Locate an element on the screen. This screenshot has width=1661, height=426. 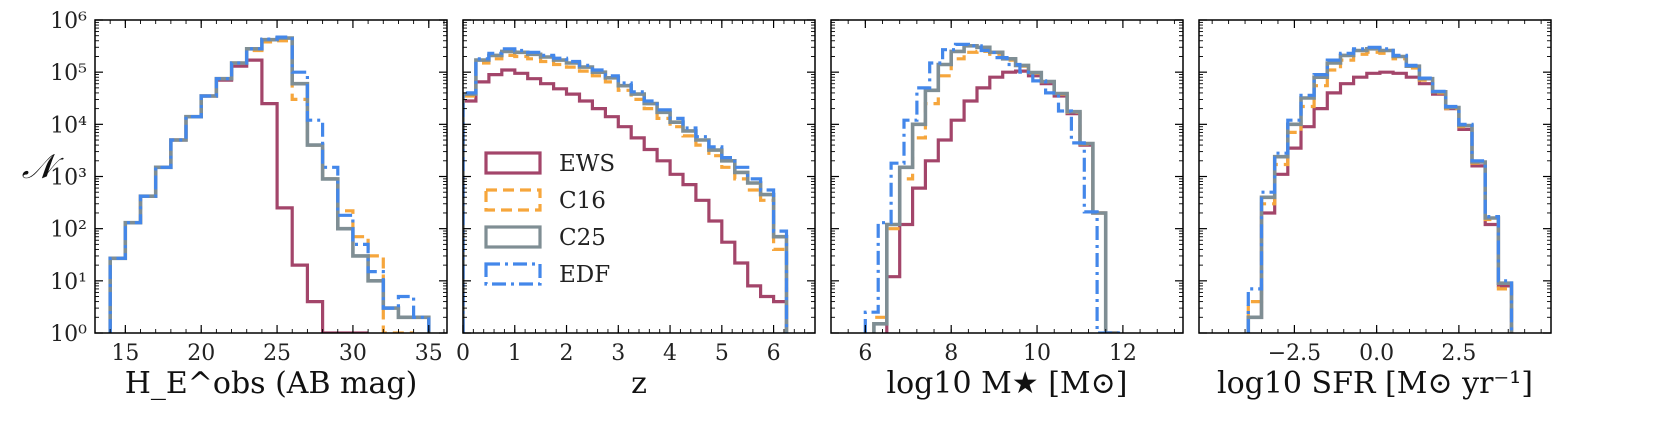
x-tick-label: 10 is located at coordinates (1037, 353).